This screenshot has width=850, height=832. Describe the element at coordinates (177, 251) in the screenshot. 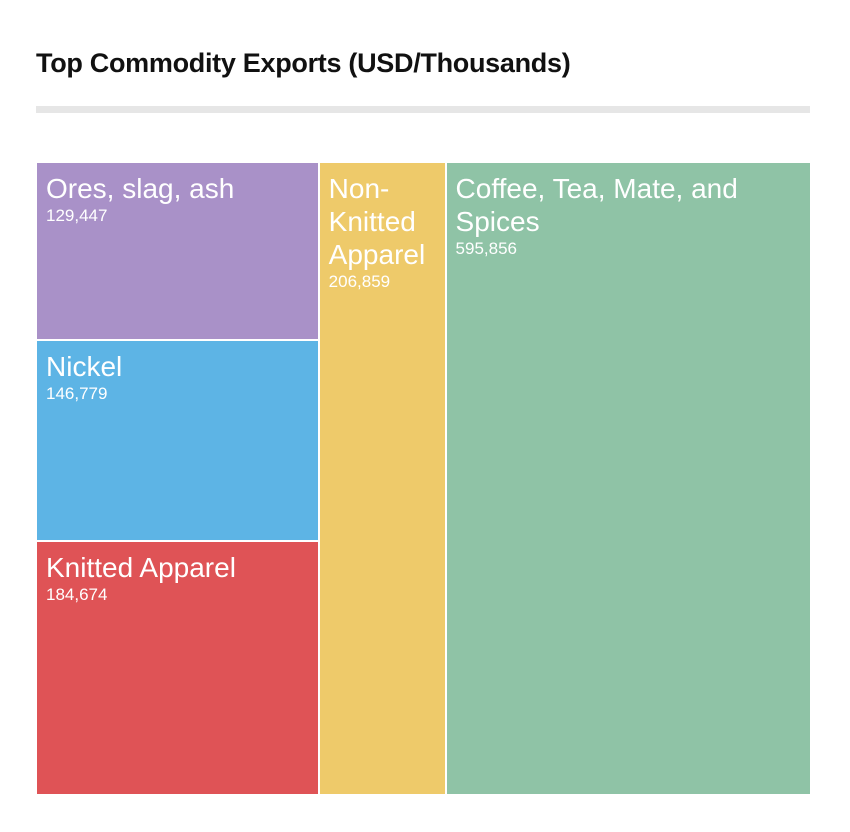

I see `treemap-tile-ores-slag-ash: Ores, slag, ash 129,447` at that location.